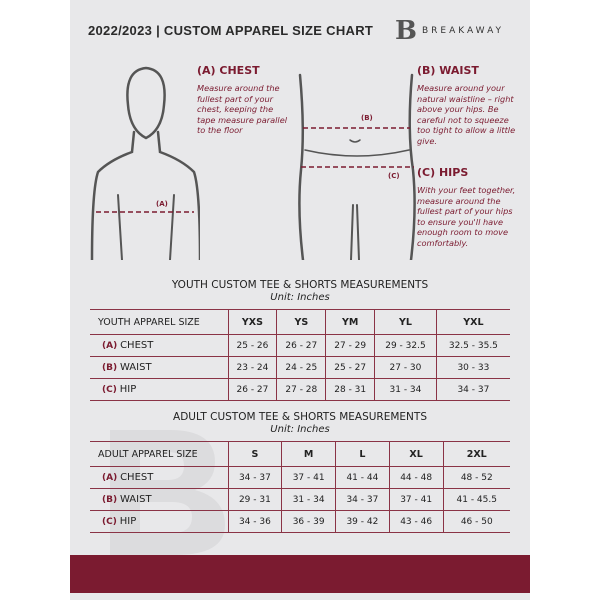 The height and width of the screenshot is (600, 600). Describe the element at coordinates (300, 429) in the screenshot. I see `adult-table-unit: Unit: Inches` at that location.